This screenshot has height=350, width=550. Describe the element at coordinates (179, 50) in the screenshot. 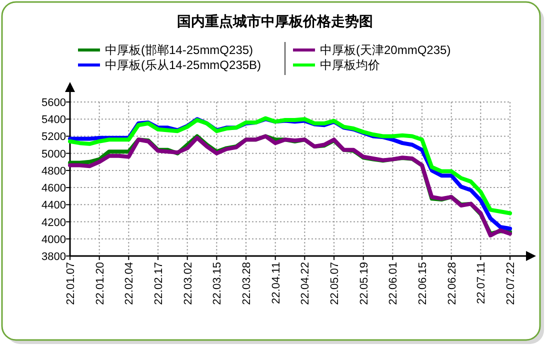

I see `legend-label: 中厚板(邯郸14-25mmQ235)` at that location.